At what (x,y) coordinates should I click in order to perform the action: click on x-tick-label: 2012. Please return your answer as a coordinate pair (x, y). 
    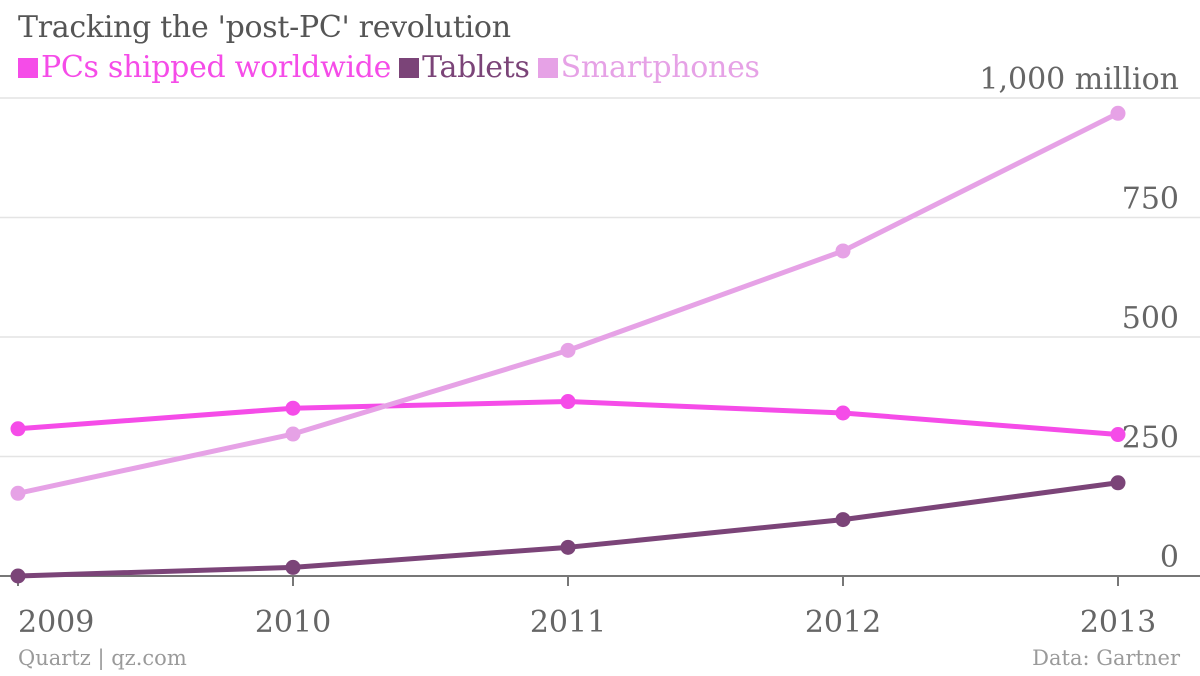
    Looking at the image, I should click on (843, 622).